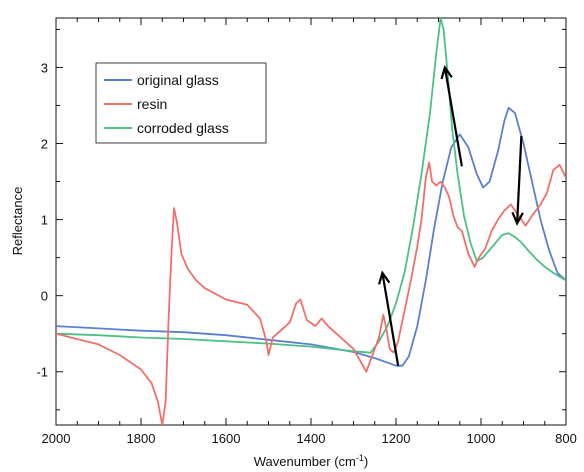 This screenshot has width=584, height=472. Describe the element at coordinates (44, 220) in the screenshot. I see `y-tick-label: 1` at that location.